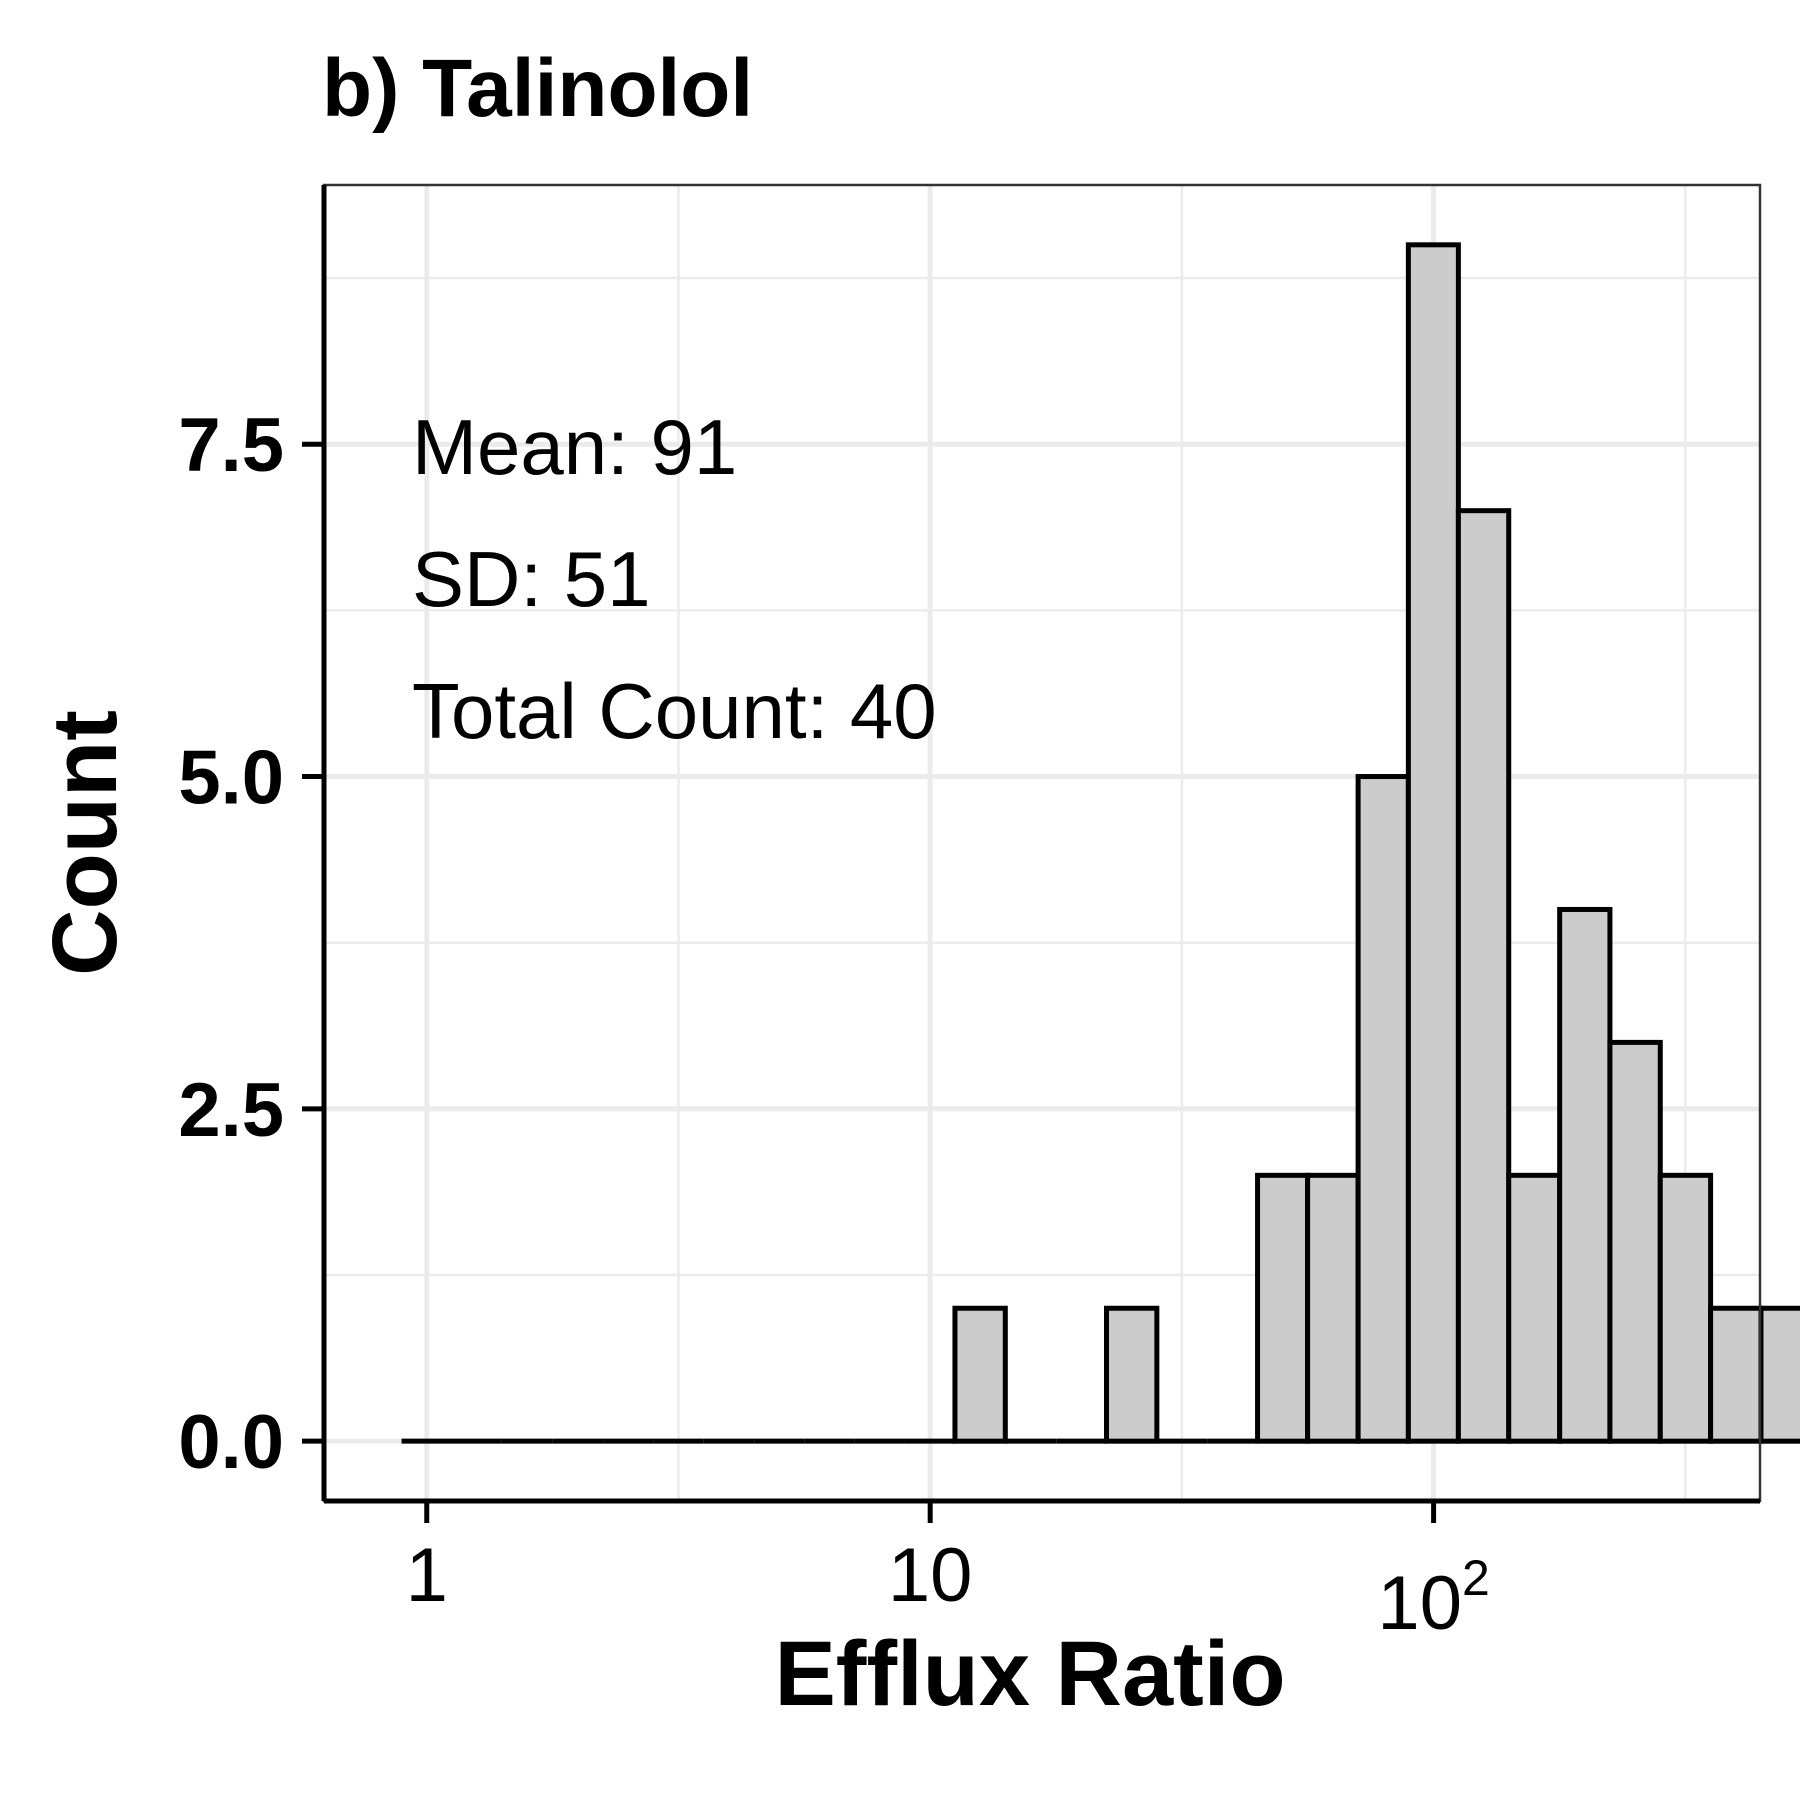 Image resolution: width=1800 pixels, height=1800 pixels. I want to click on x-tick-label-base: 10, so click(1419, 1603).